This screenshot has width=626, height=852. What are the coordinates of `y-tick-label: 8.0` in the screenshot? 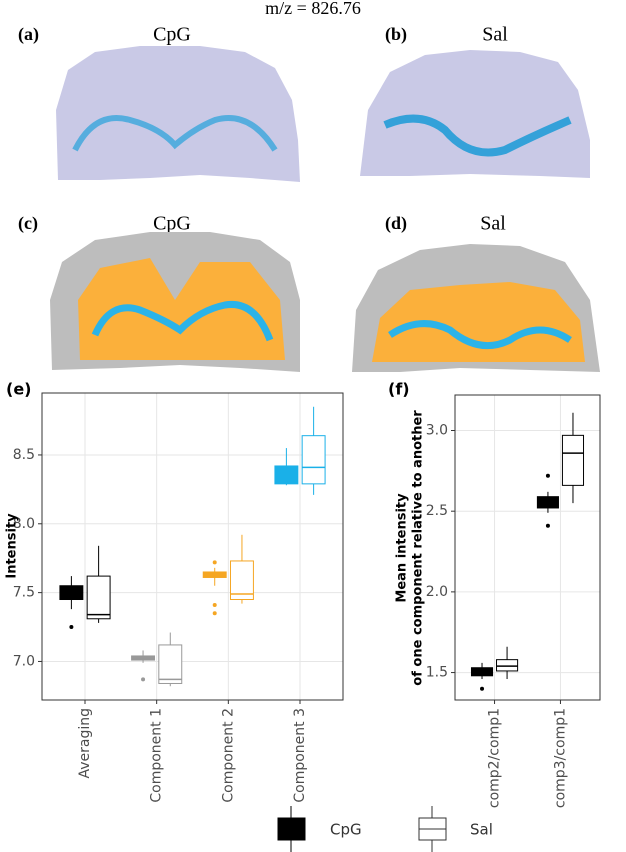 It's located at (24, 524).